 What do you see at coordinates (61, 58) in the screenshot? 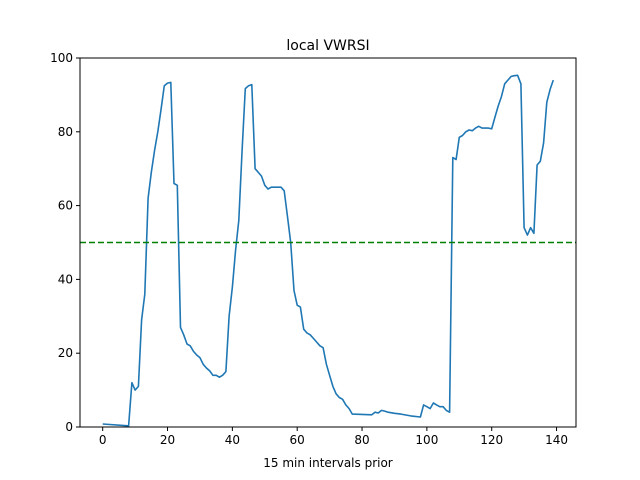
I see `y-tick-label: 100` at bounding box center [61, 58].